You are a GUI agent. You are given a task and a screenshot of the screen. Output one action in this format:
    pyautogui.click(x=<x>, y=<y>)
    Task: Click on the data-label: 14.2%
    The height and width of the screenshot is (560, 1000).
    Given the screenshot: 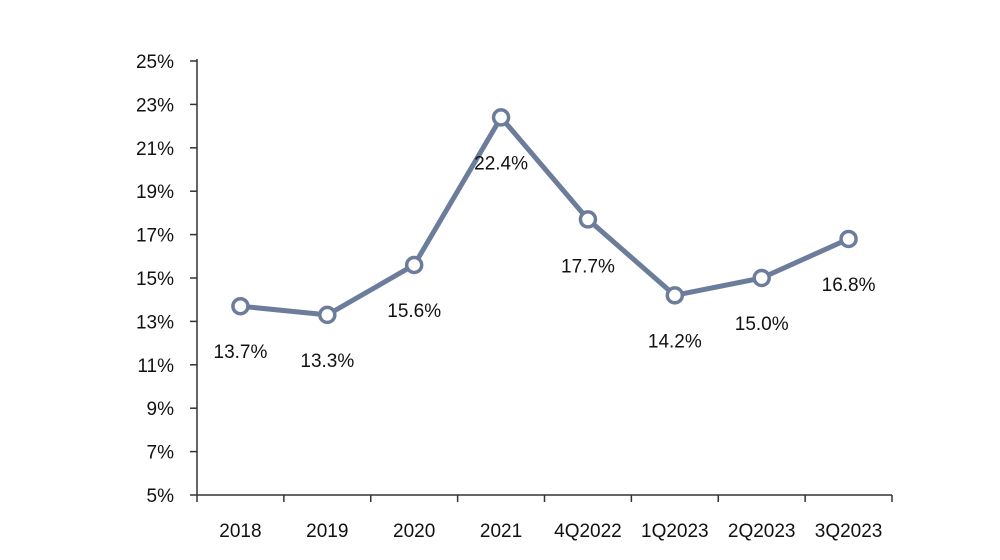 What is the action you would take?
    pyautogui.click(x=675, y=341)
    